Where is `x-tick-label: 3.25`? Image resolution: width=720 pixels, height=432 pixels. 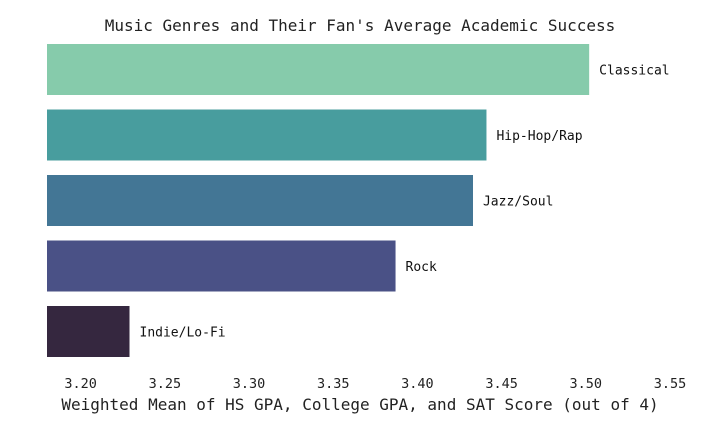 x-tick-label: 3.25 is located at coordinates (165, 384).